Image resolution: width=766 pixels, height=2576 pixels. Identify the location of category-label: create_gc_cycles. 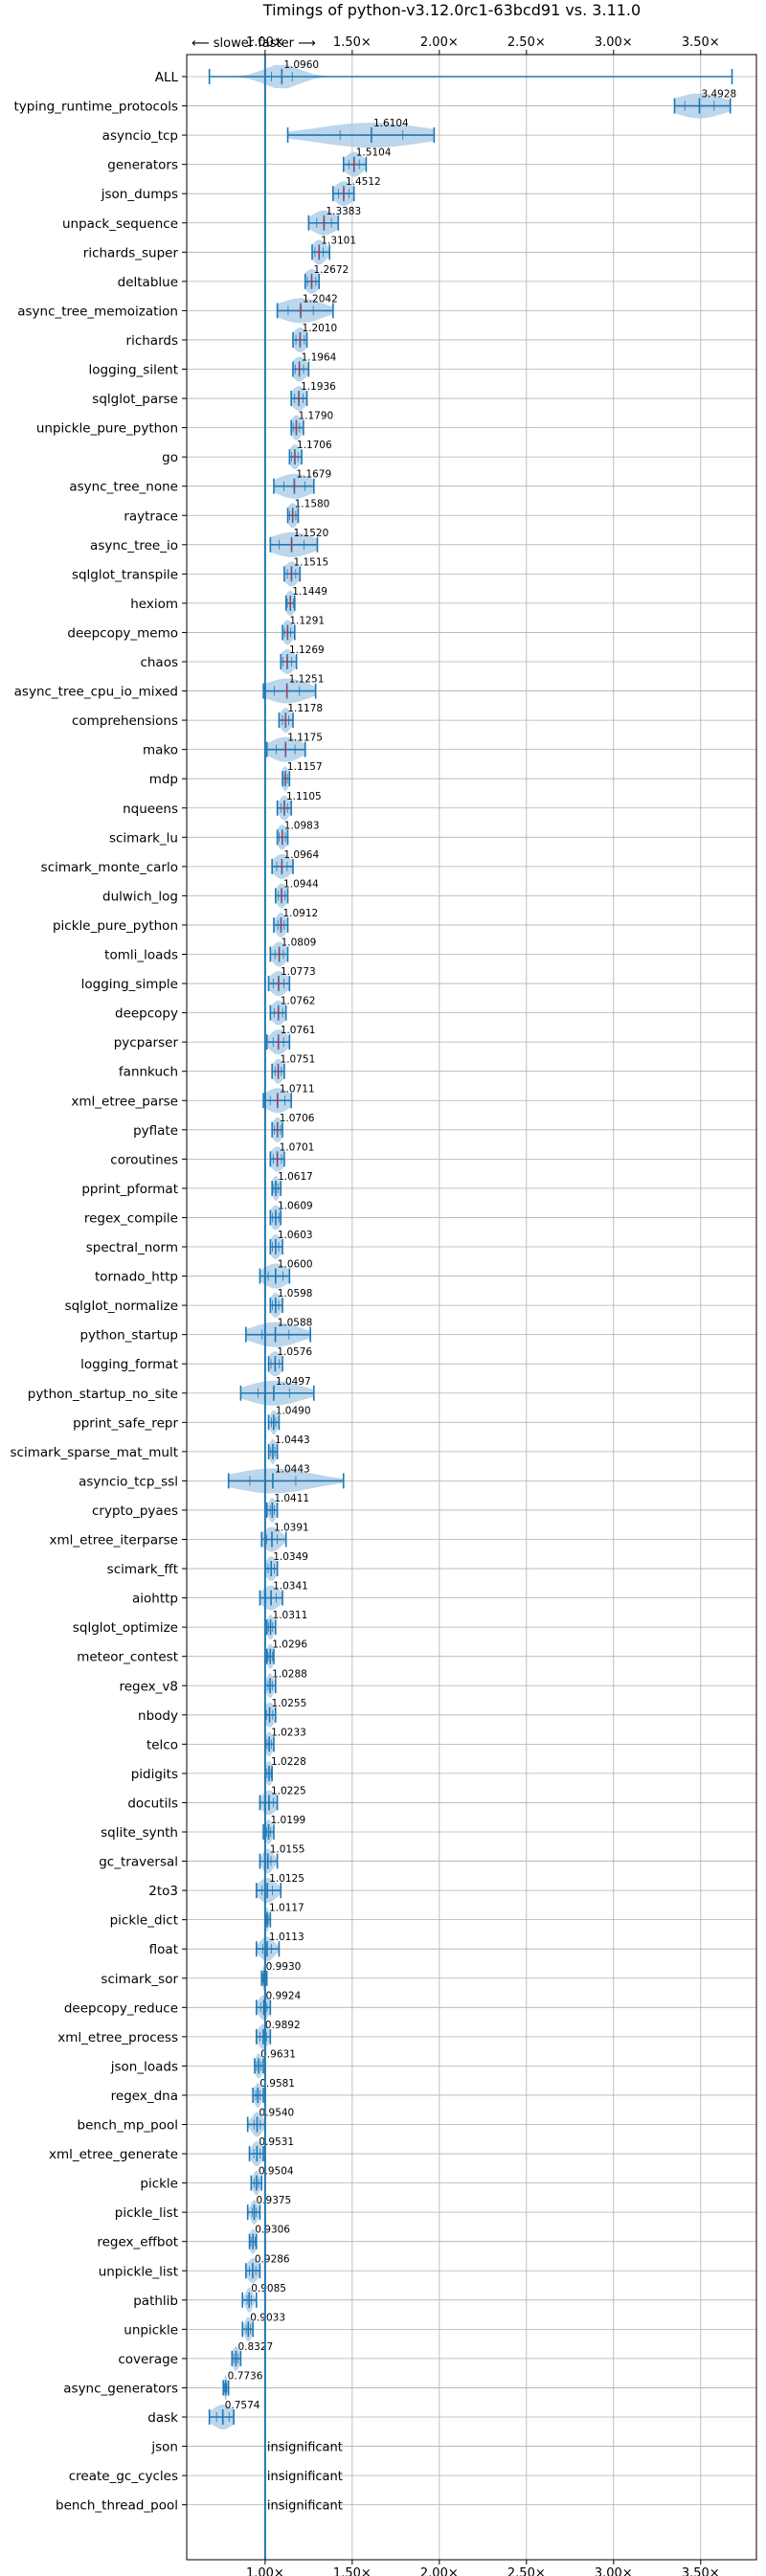
(124, 2476).